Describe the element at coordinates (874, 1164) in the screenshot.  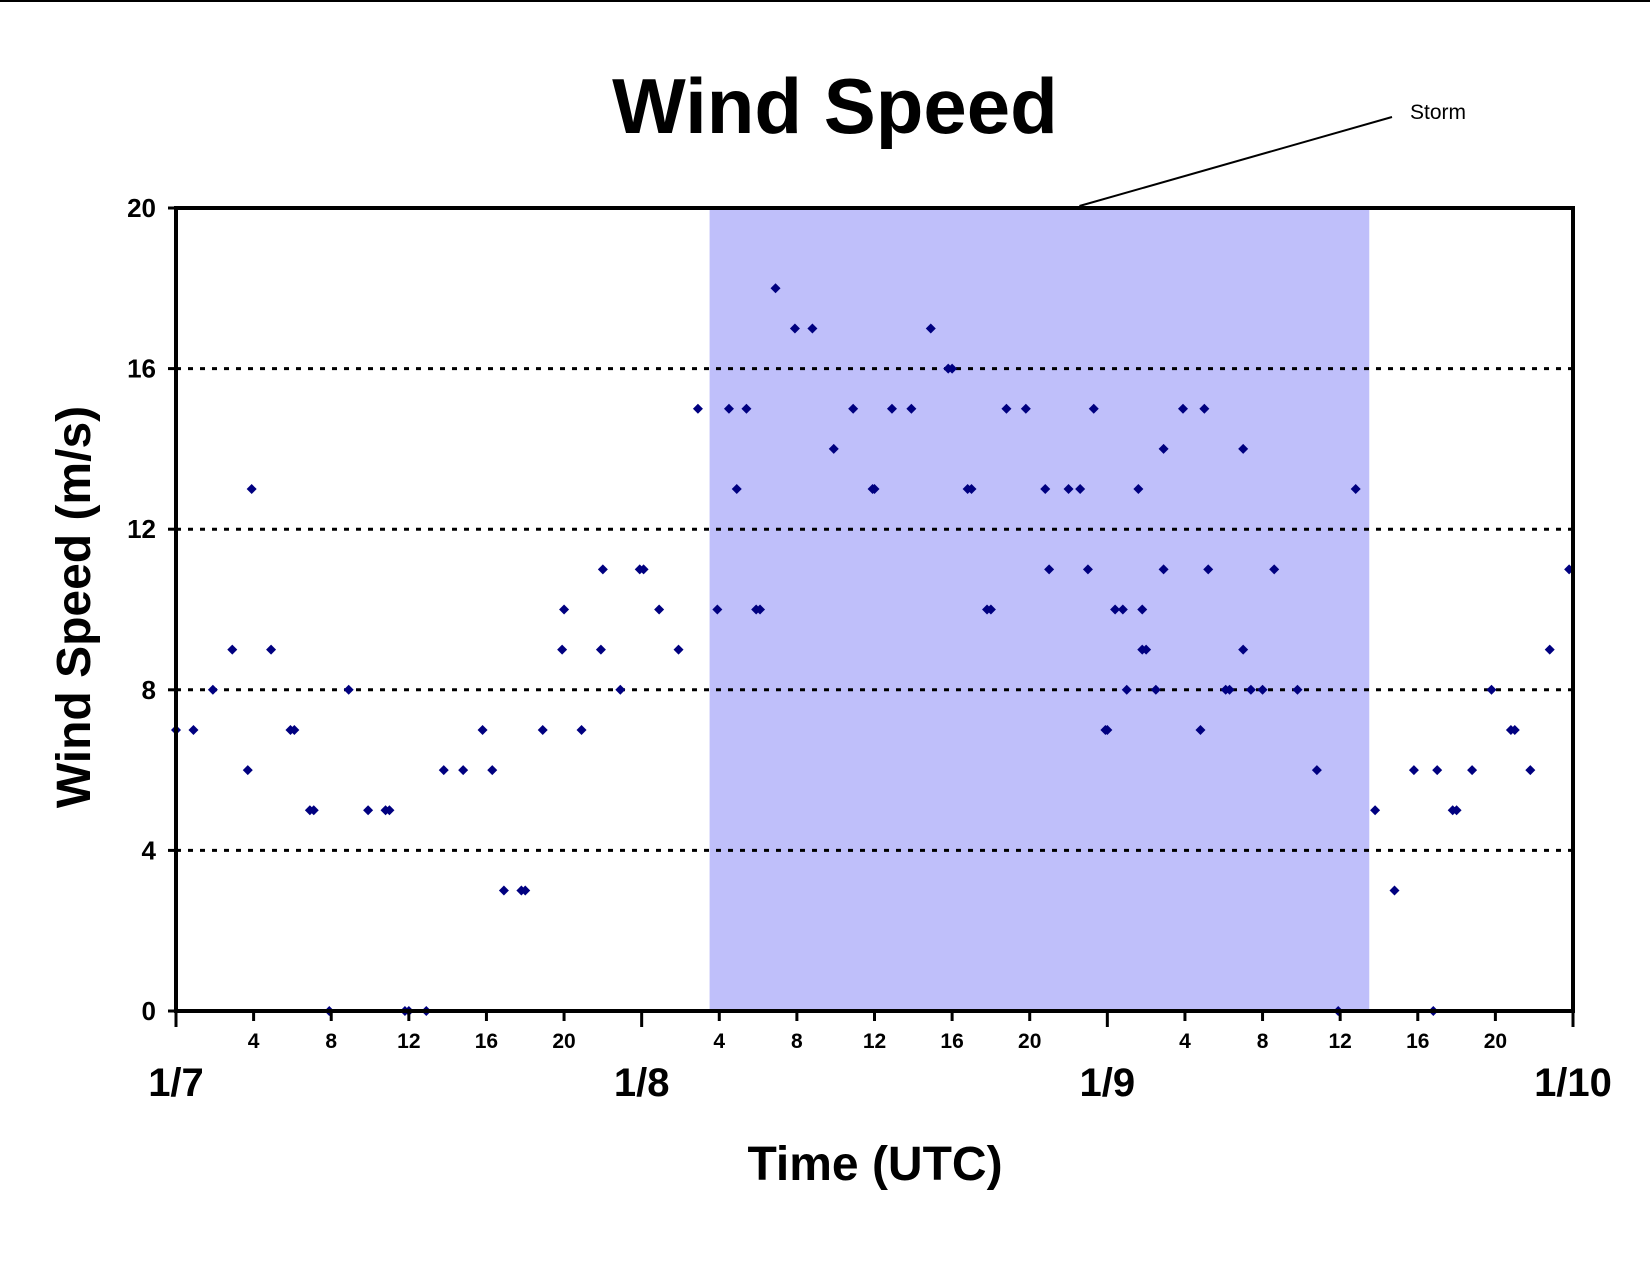
I see `x-axis-title: Time (UTC)` at that location.